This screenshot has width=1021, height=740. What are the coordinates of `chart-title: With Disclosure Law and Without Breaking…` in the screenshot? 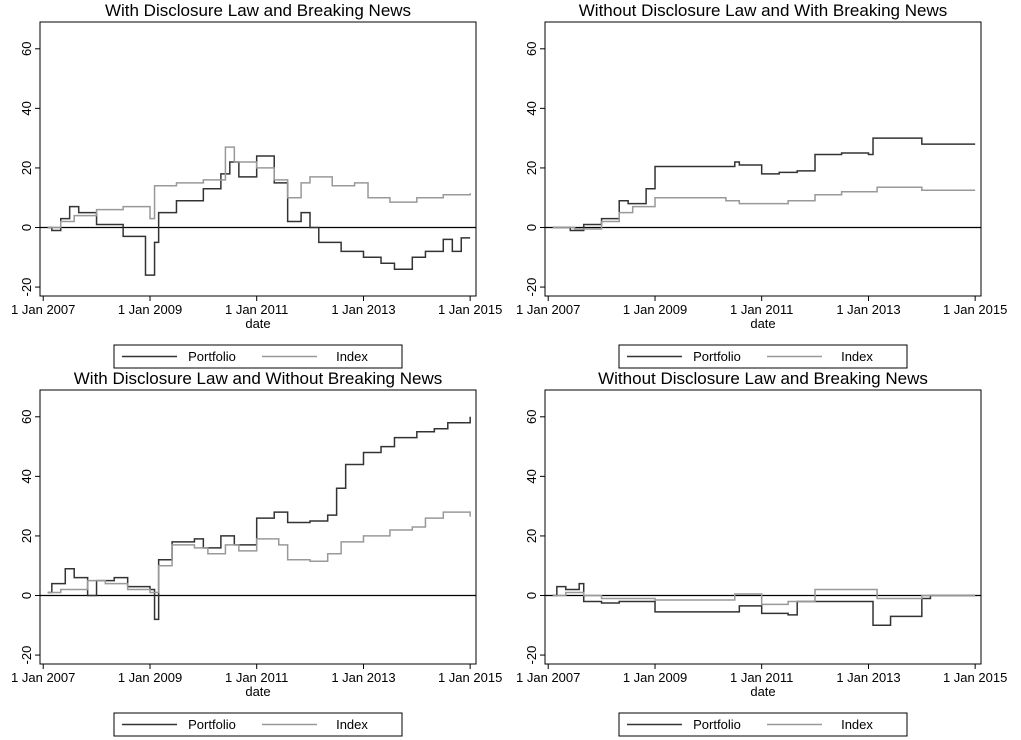 It's located at (258, 378).